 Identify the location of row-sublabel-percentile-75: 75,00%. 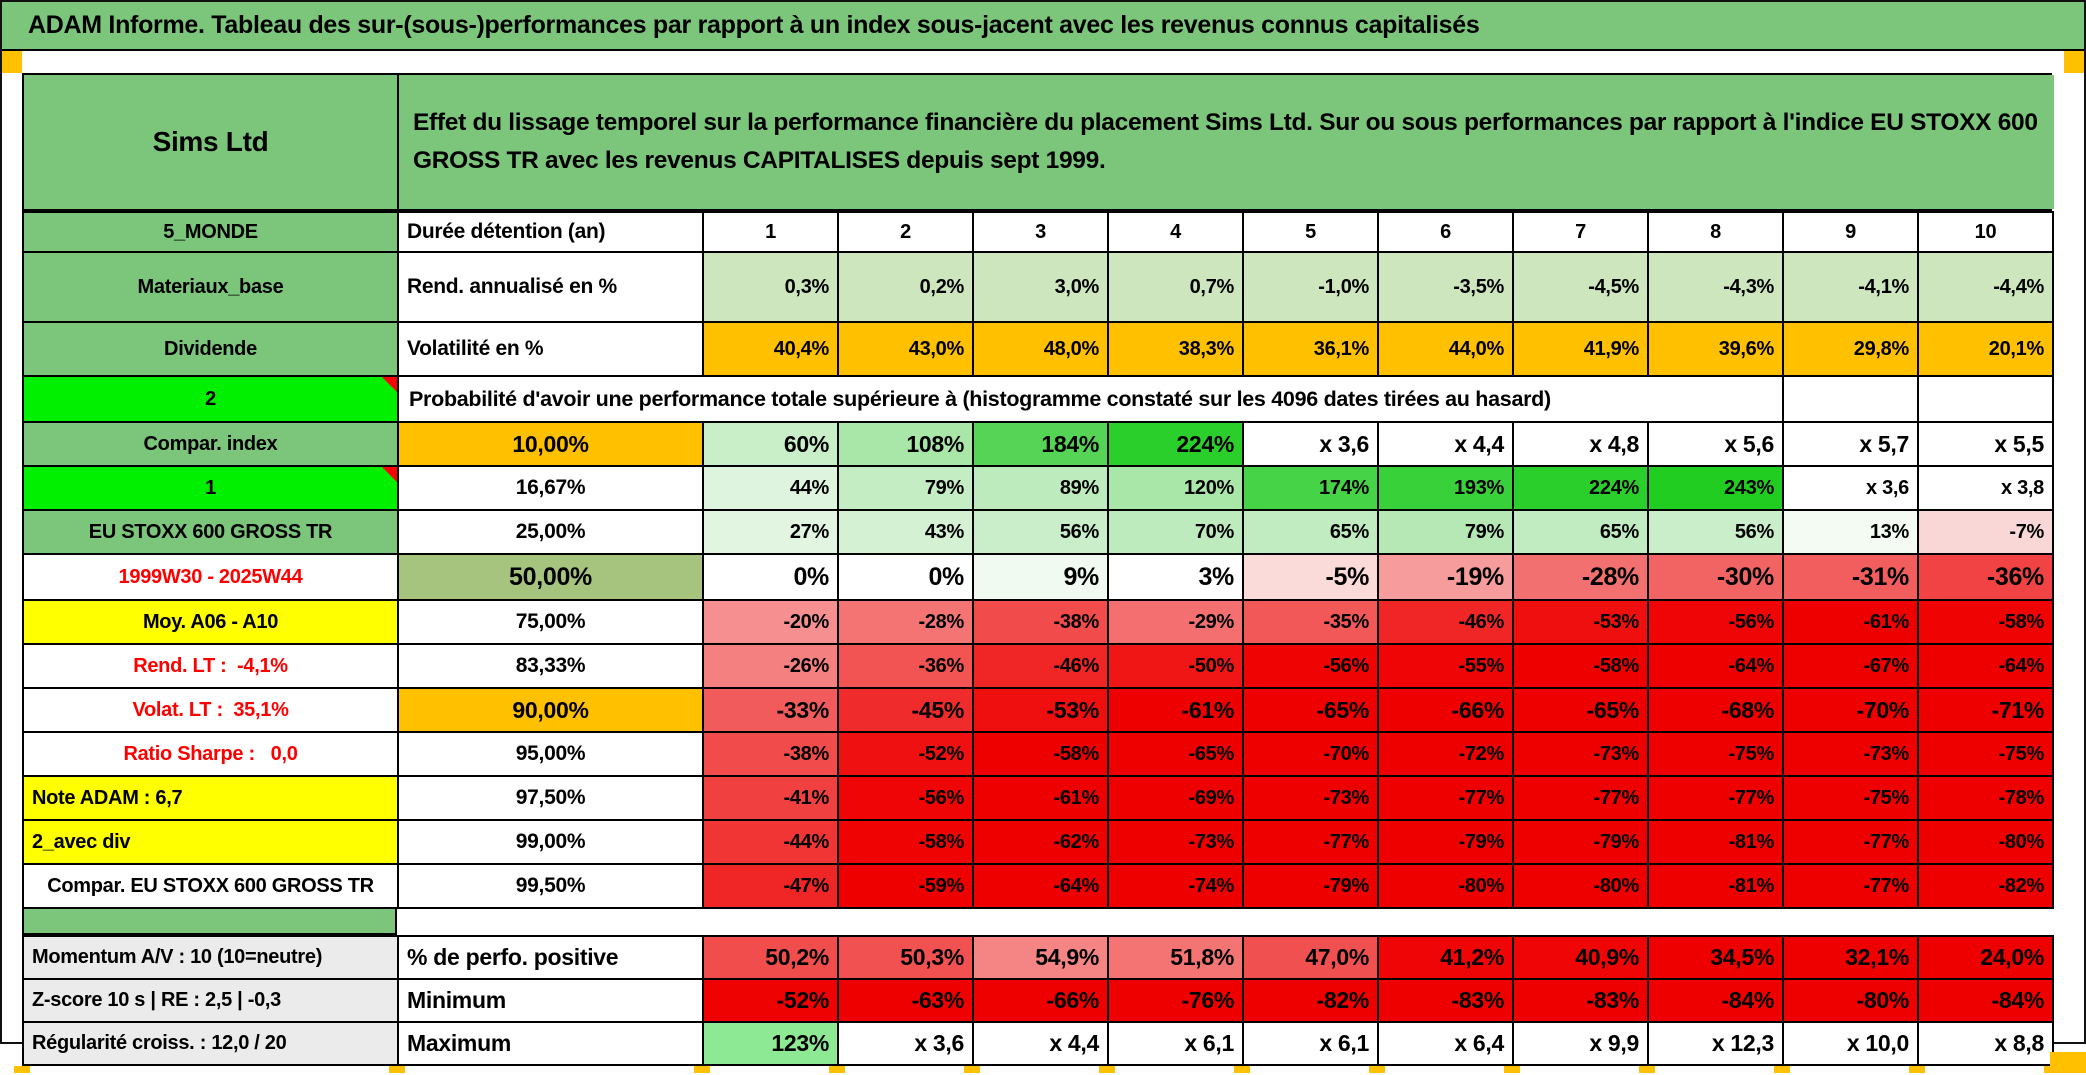
(550, 622).